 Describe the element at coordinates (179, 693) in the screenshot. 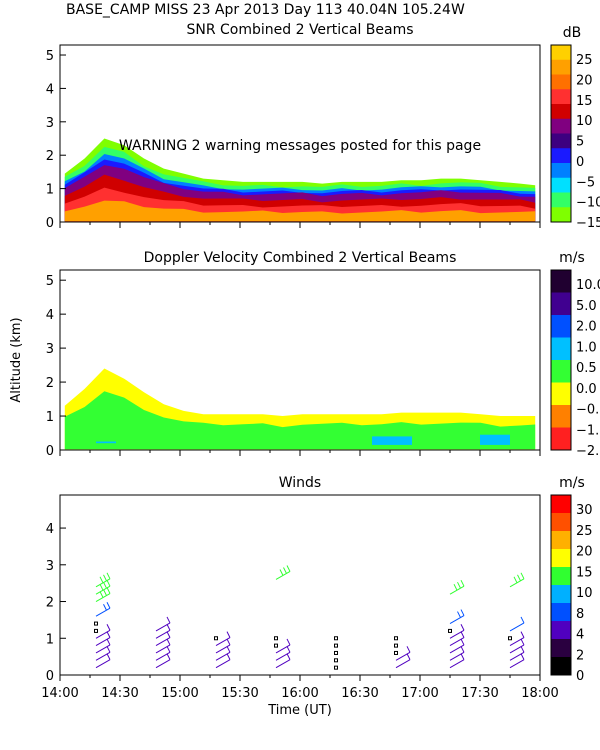

I see `x-tick-label: 15:00` at that location.